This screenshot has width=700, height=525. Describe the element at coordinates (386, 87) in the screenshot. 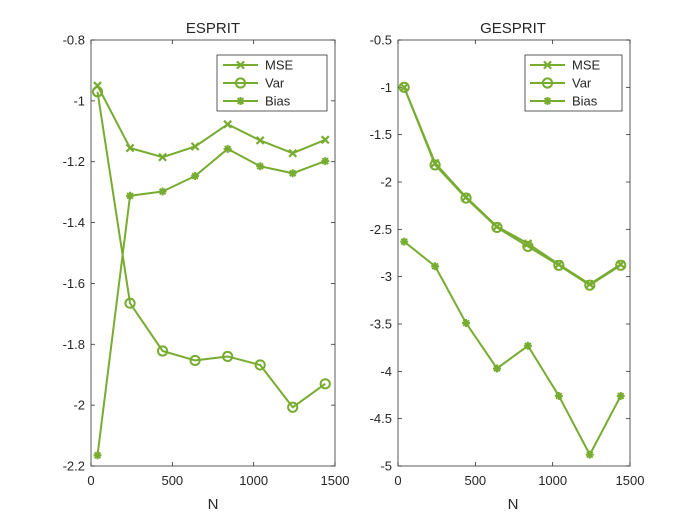

I see `gesprit-ytick-label: -1` at that location.